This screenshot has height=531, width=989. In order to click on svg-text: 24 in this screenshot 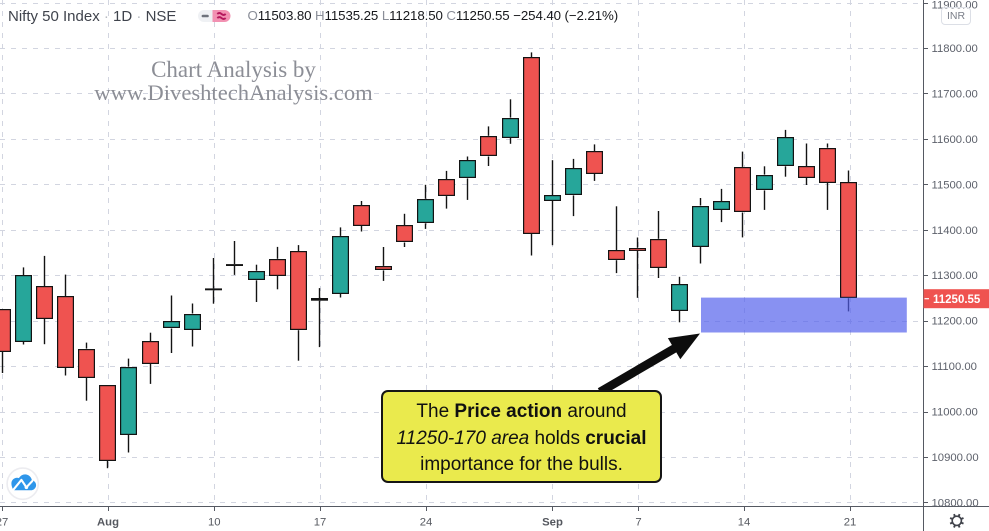, I will do `click(426, 522)`.